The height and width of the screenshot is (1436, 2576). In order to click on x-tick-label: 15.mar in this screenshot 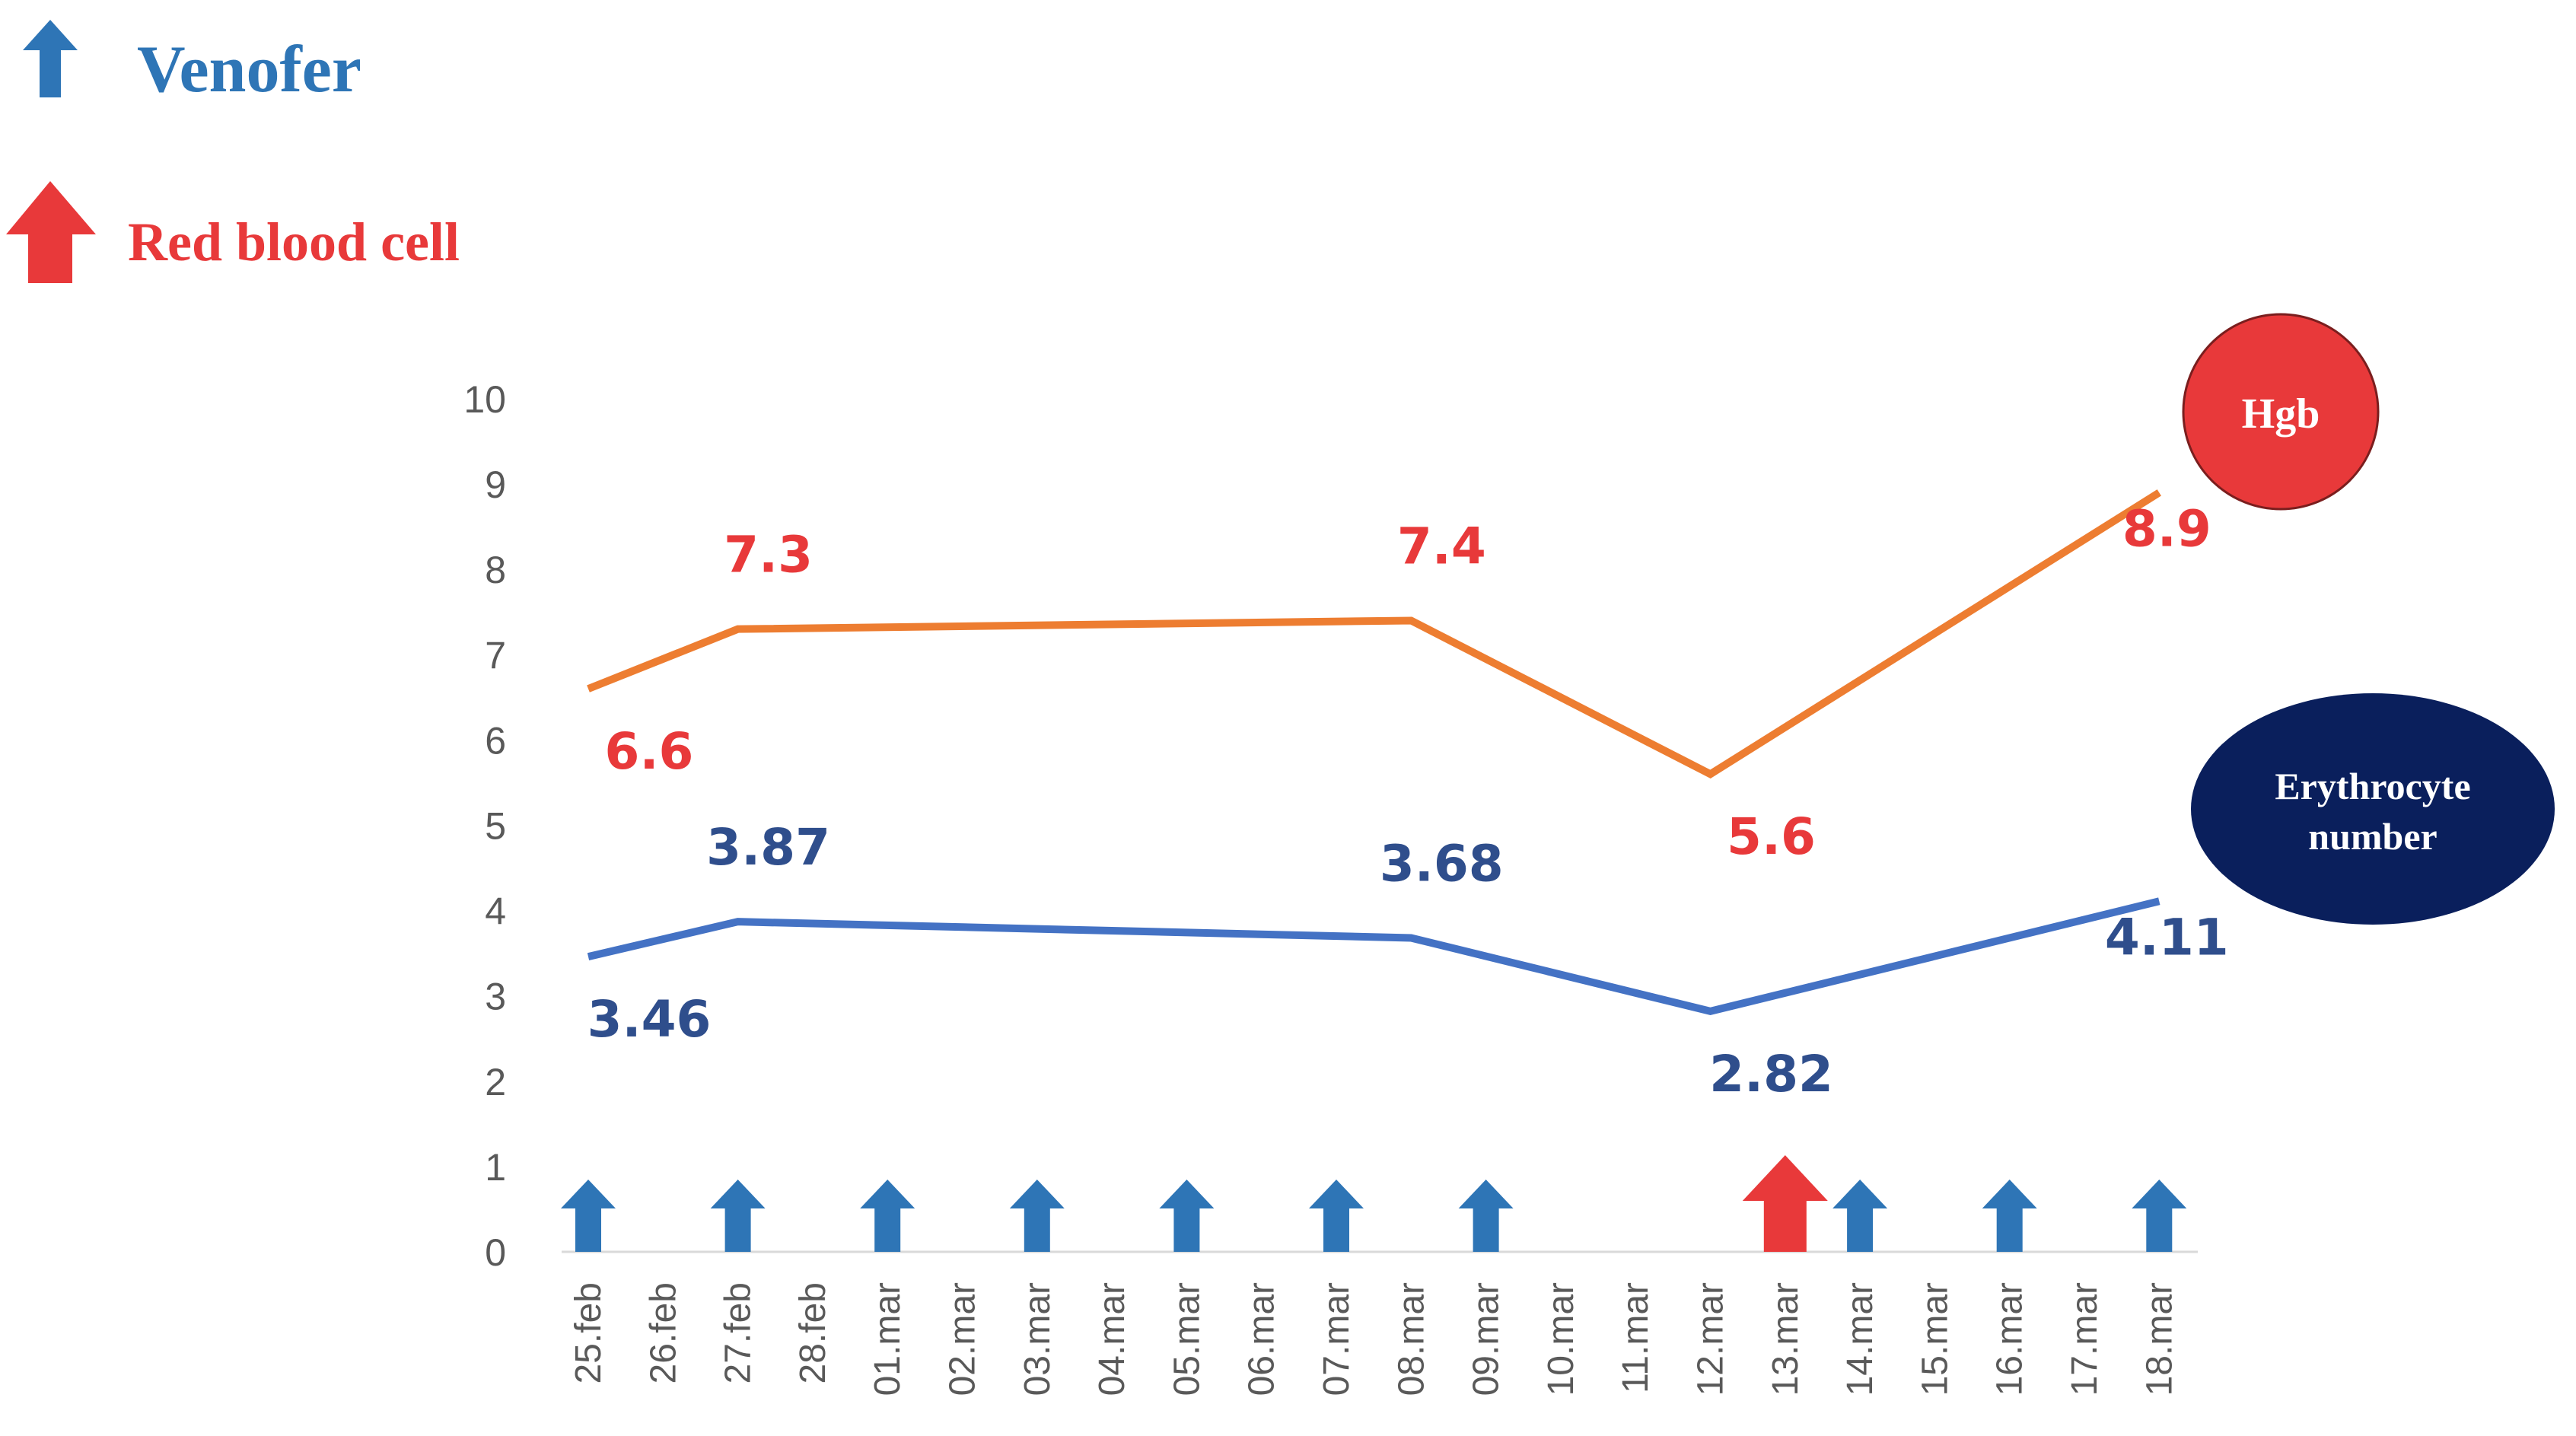, I will do `click(1935, 1339)`.